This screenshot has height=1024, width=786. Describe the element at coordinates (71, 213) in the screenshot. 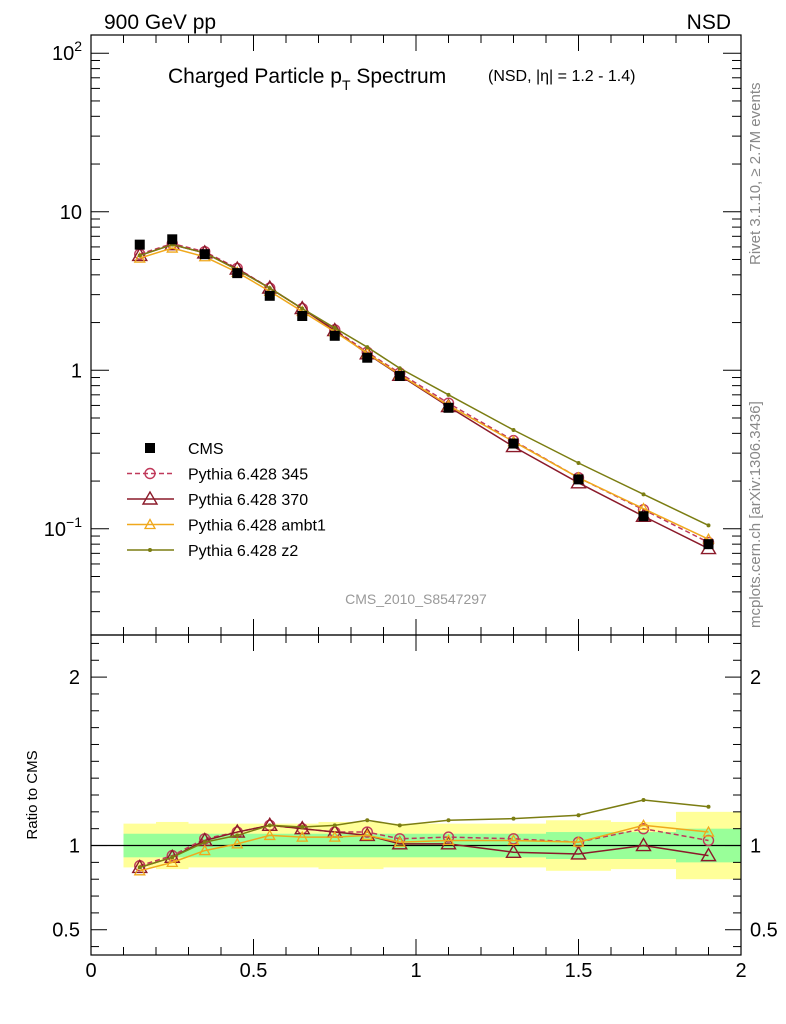

I see `main-y-tick-label: 10` at that location.